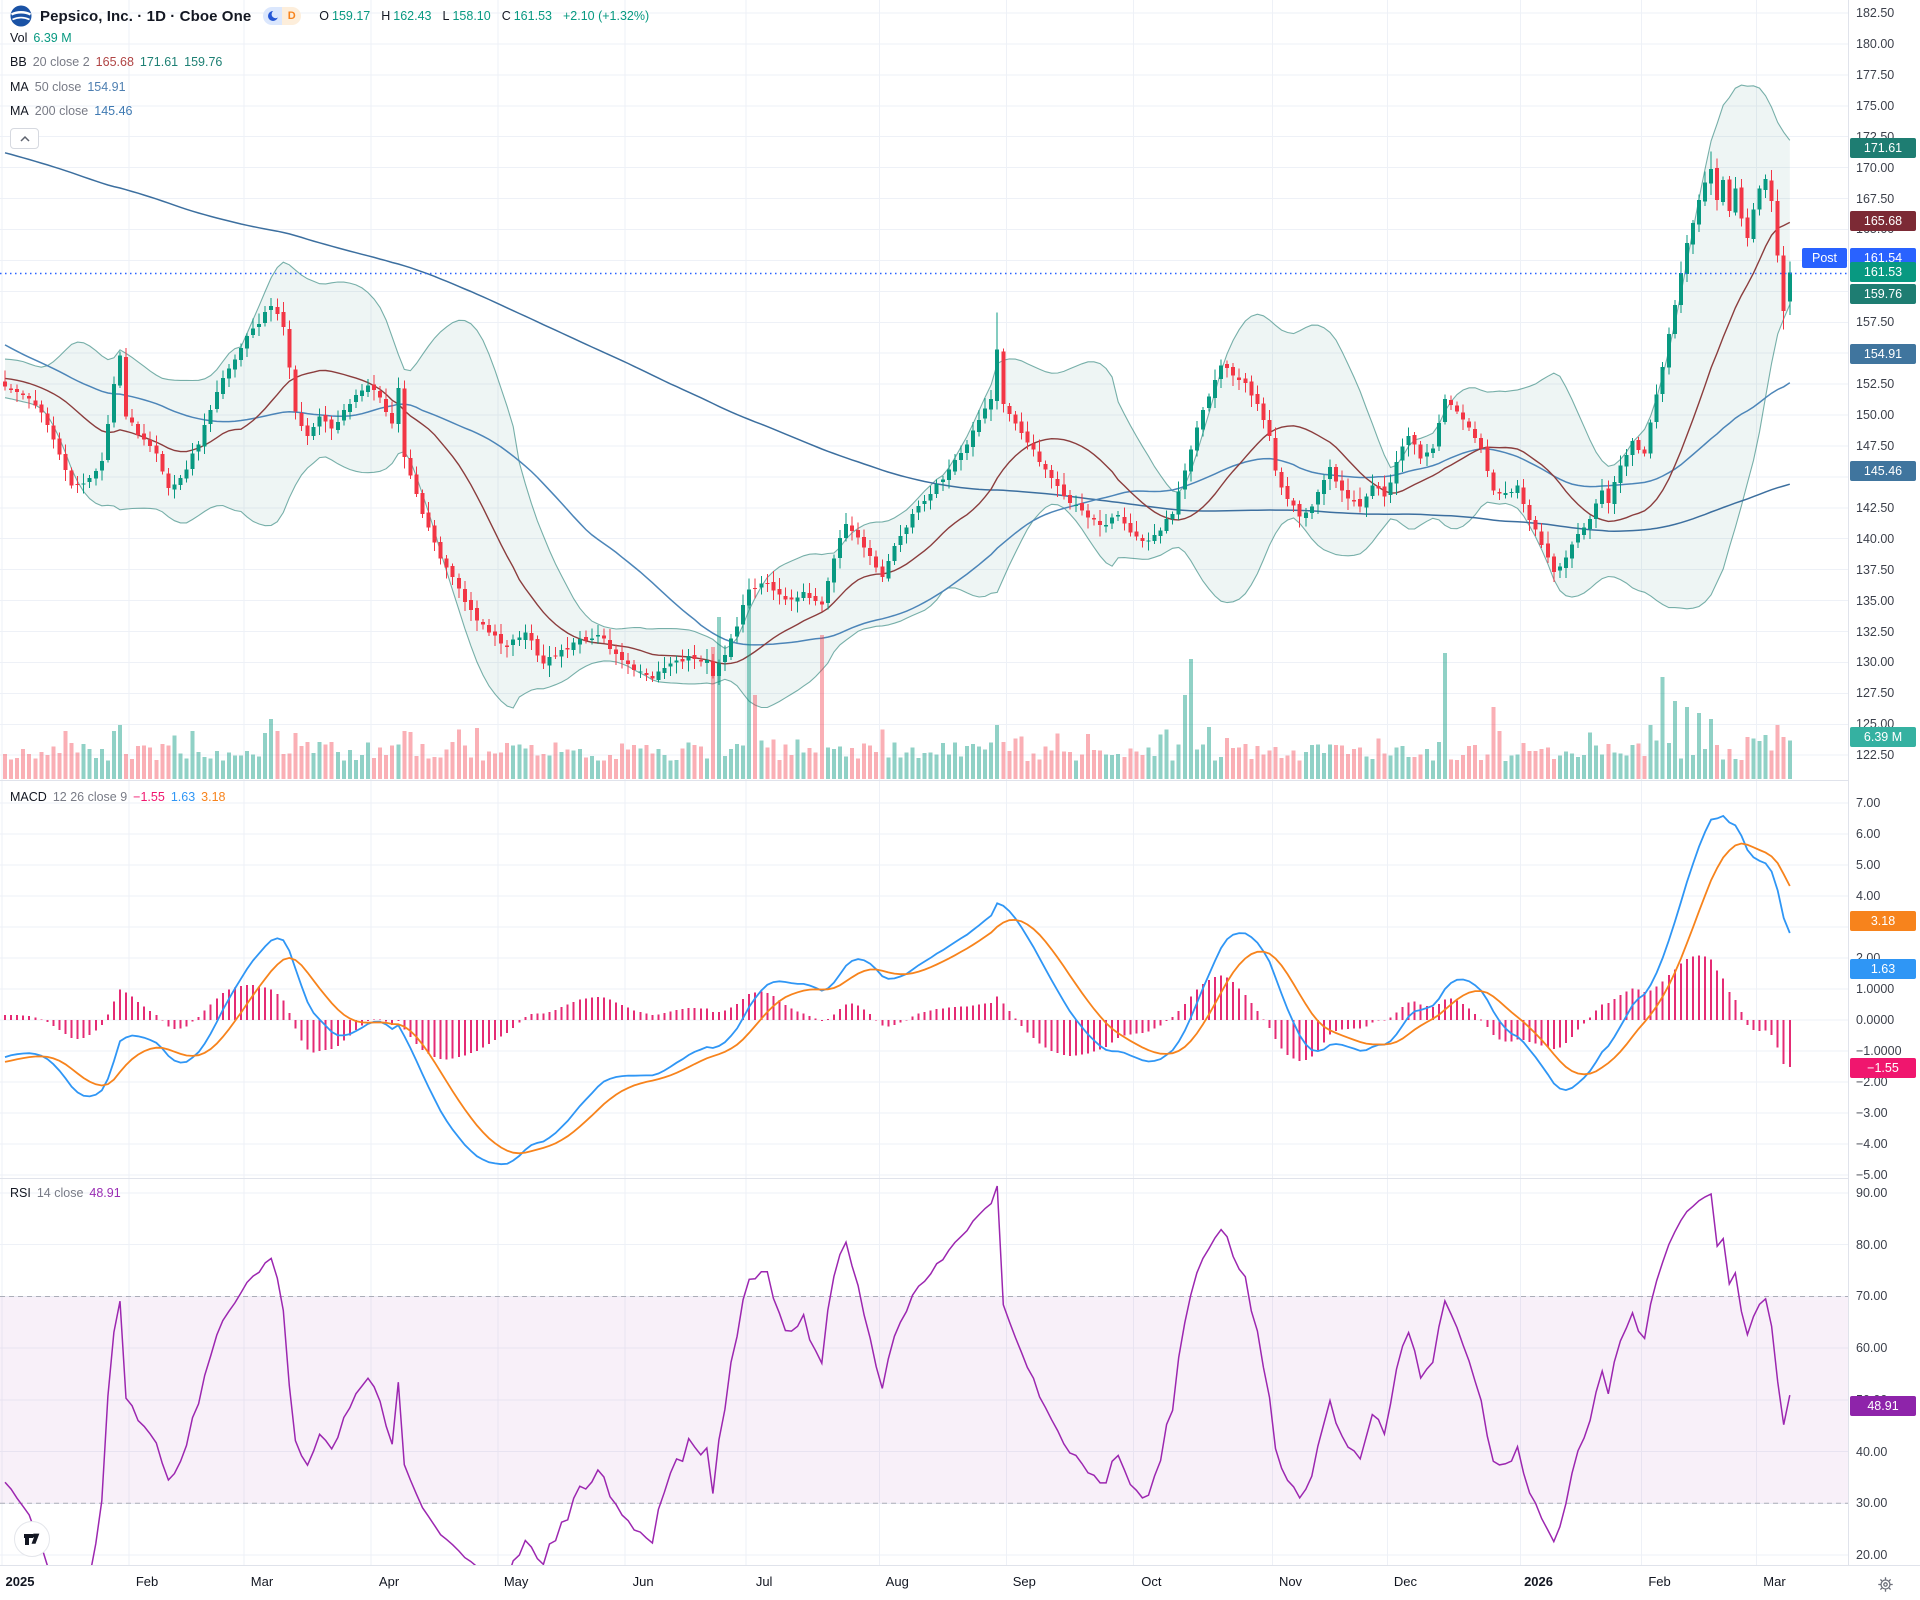 The width and height of the screenshot is (1920, 1600). Describe the element at coordinates (1883, 354) in the screenshot. I see `price-badge: 154.91` at that location.